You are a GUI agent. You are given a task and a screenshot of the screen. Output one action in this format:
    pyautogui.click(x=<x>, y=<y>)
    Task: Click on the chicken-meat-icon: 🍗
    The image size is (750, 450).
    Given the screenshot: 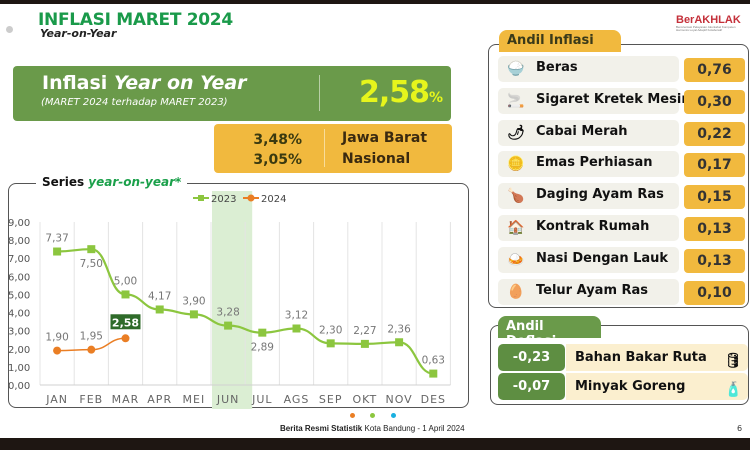 What is the action you would take?
    pyautogui.click(x=516, y=196)
    